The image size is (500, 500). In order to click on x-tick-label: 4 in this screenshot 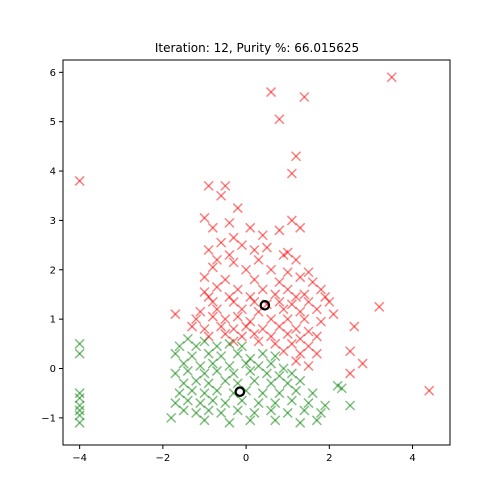, I will do `click(412, 458)`.